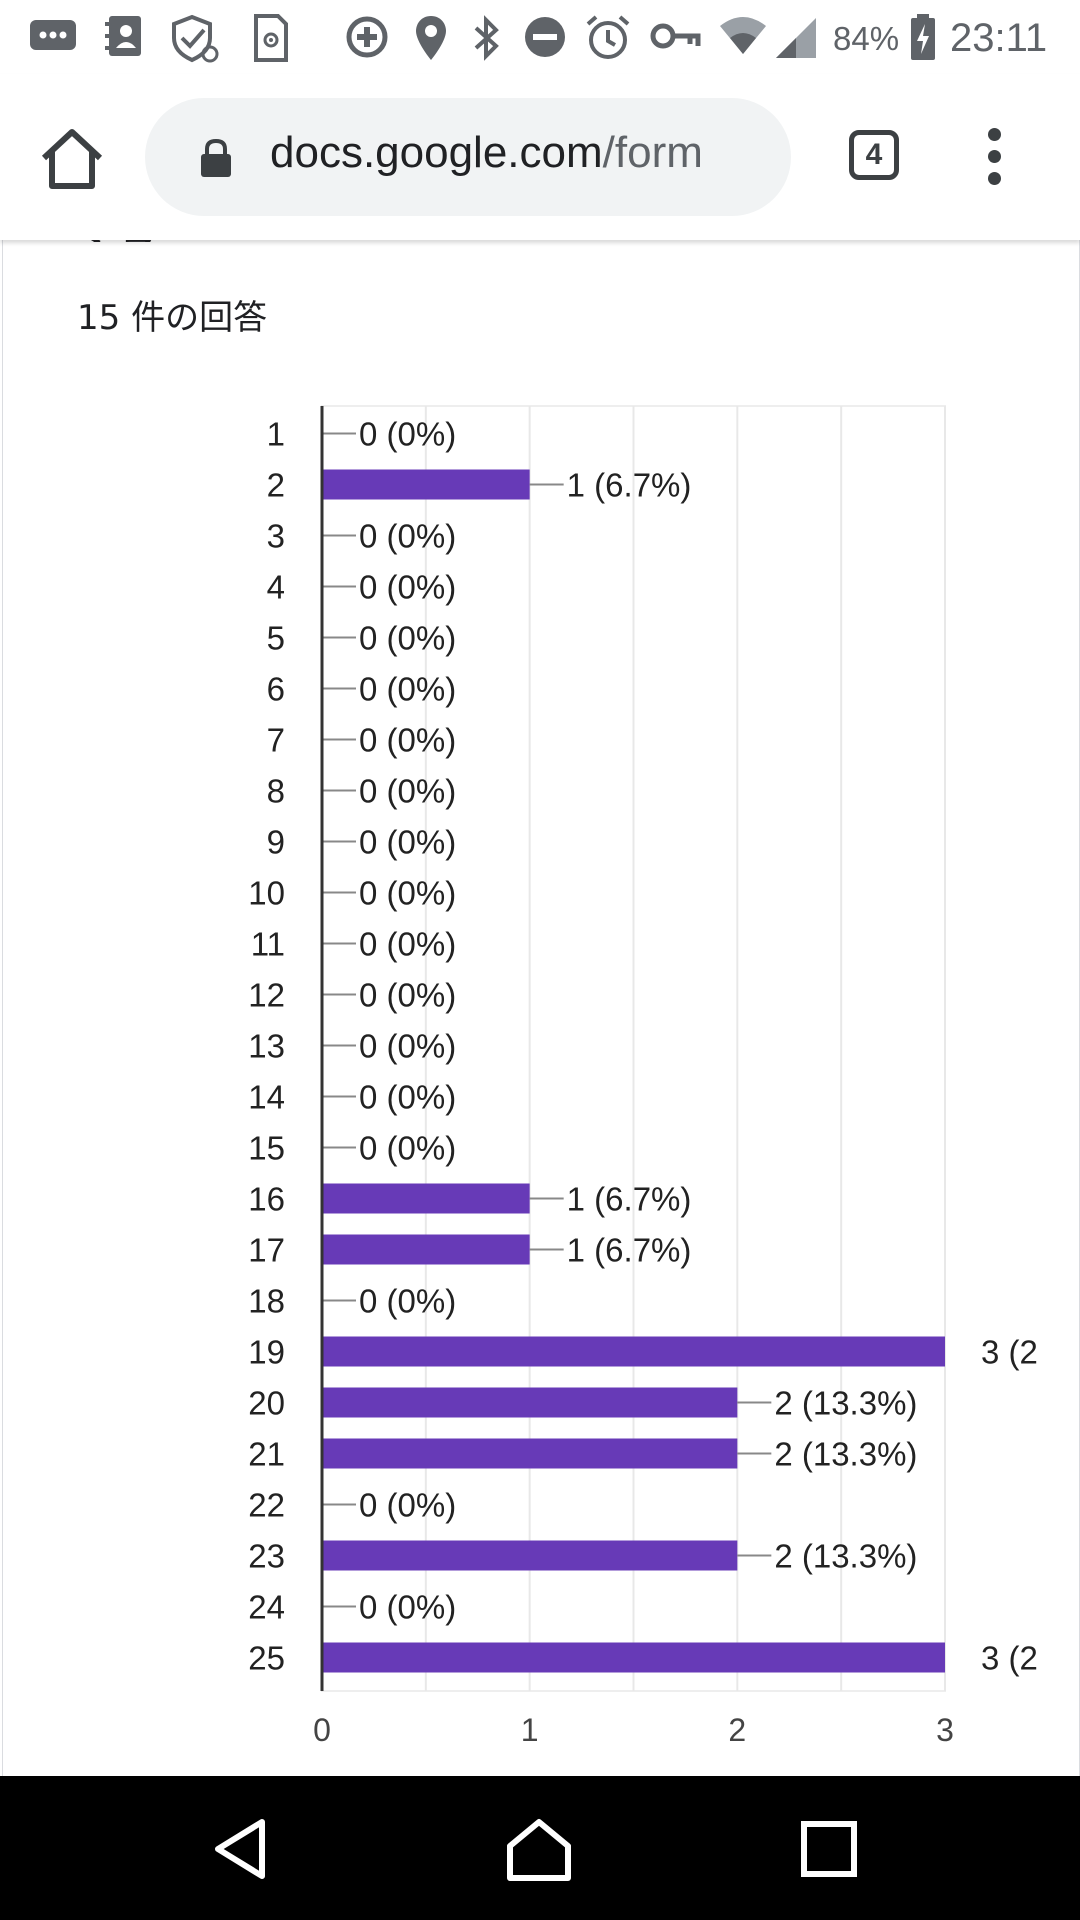  What do you see at coordinates (431, 38) in the screenshot?
I see `location-icon` at bounding box center [431, 38].